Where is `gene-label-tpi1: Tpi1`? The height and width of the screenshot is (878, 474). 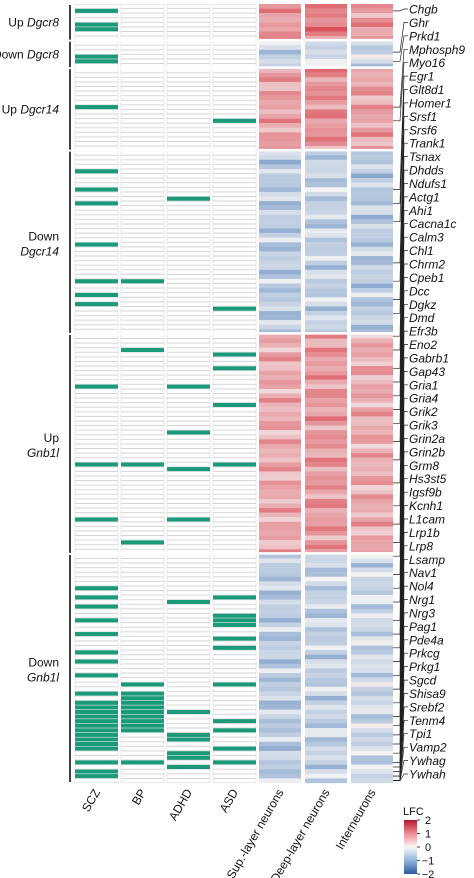
gene-label-tpi1: Tpi1 is located at coordinates (420, 734).